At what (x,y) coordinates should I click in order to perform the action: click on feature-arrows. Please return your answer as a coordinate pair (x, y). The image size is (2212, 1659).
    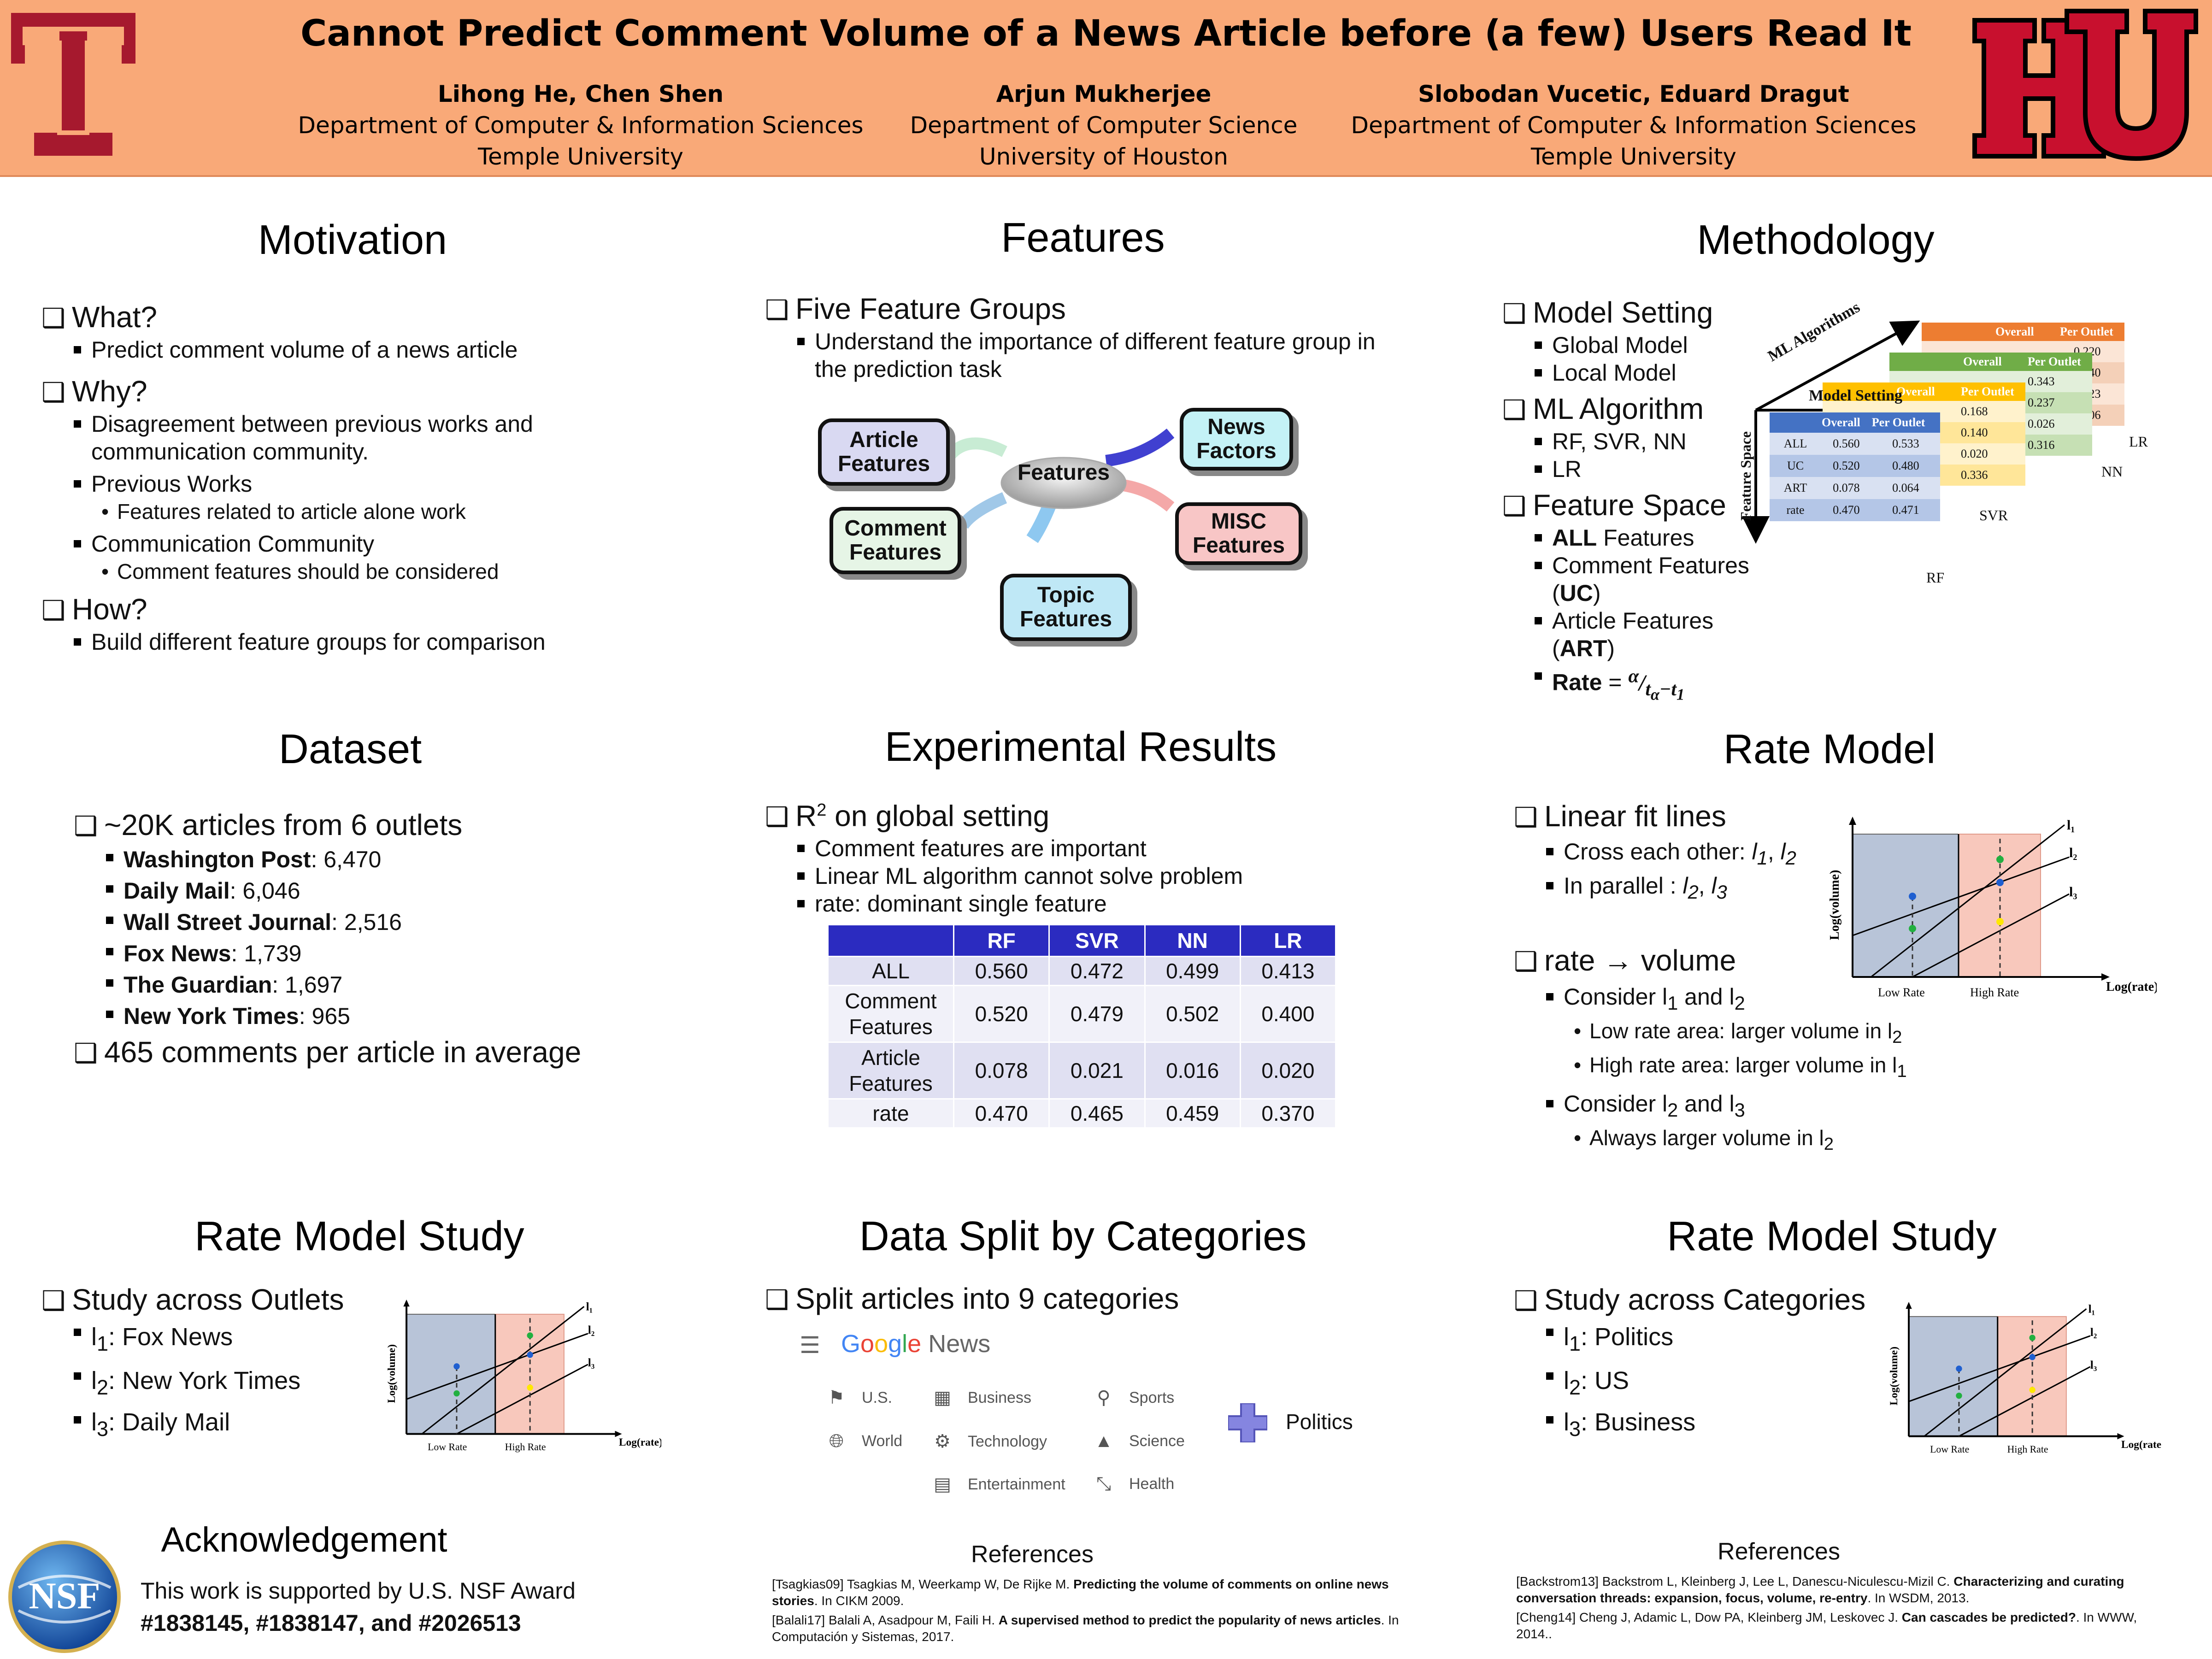
    Looking at the image, I should click on (1059, 485).